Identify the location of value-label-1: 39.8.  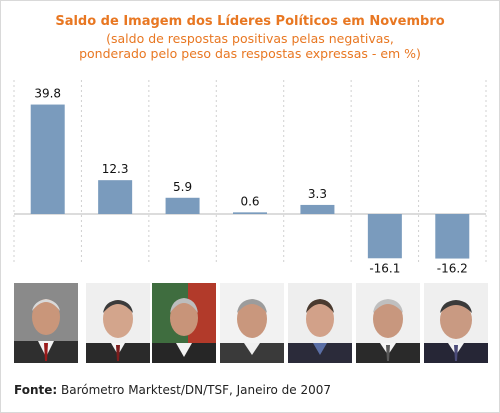
(47, 94).